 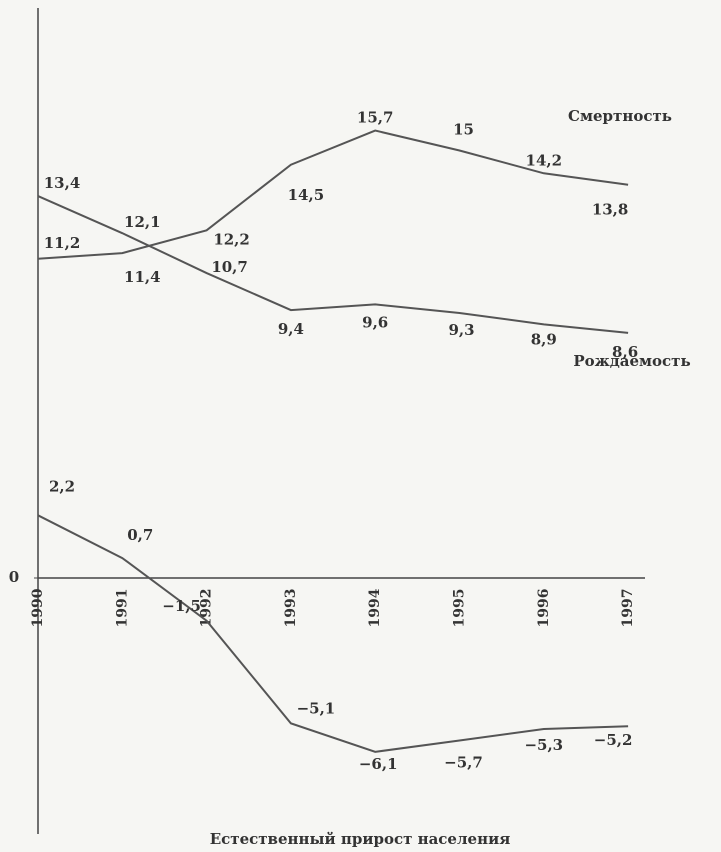 I want to click on data-label: 13,8, so click(x=610, y=210).